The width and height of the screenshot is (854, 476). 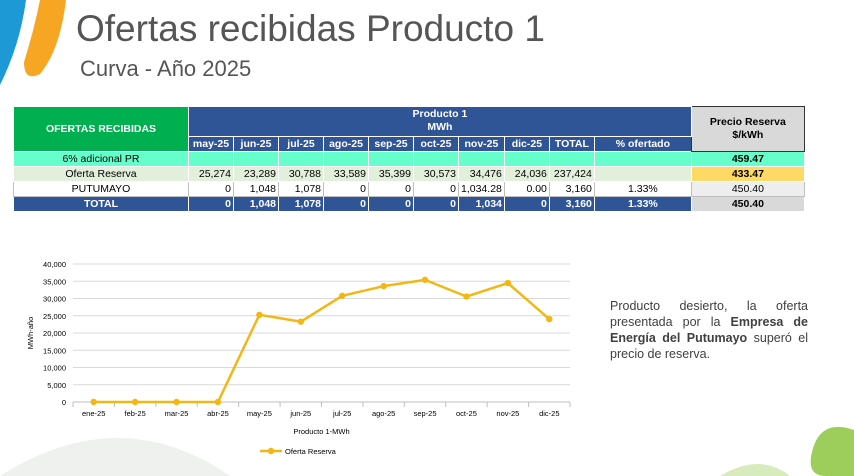 I want to click on col-header: TOTAL, so click(x=571, y=144).